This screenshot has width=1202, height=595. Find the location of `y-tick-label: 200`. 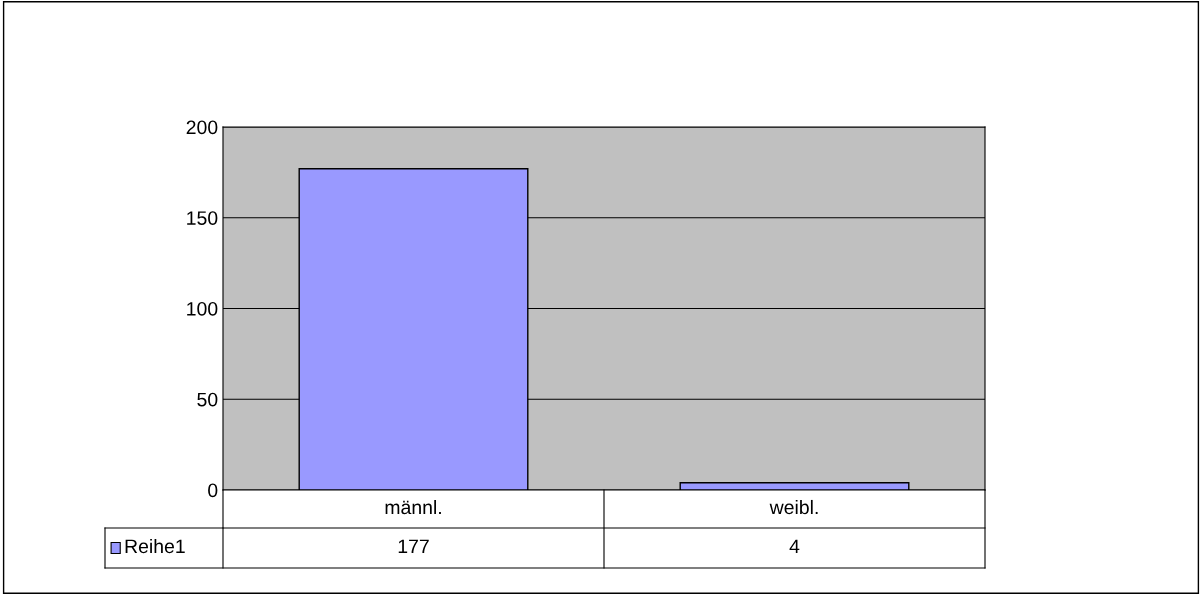

y-tick-label: 200 is located at coordinates (202, 127).